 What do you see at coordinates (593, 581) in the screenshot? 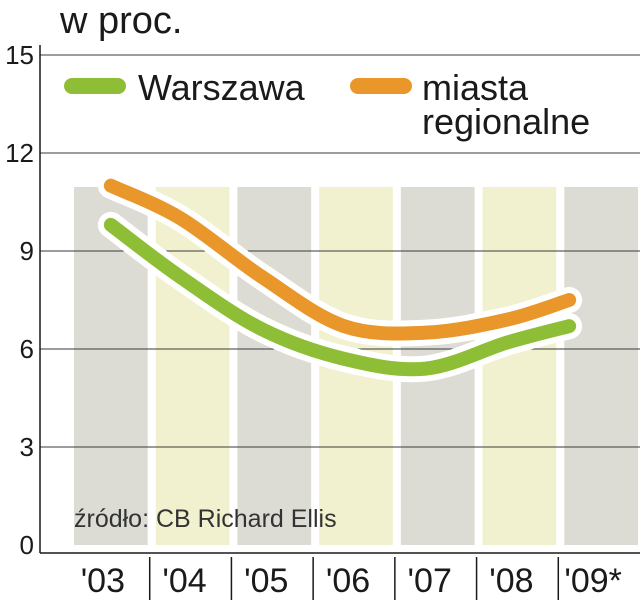
I see `x-tick-label: '09*` at bounding box center [593, 581].